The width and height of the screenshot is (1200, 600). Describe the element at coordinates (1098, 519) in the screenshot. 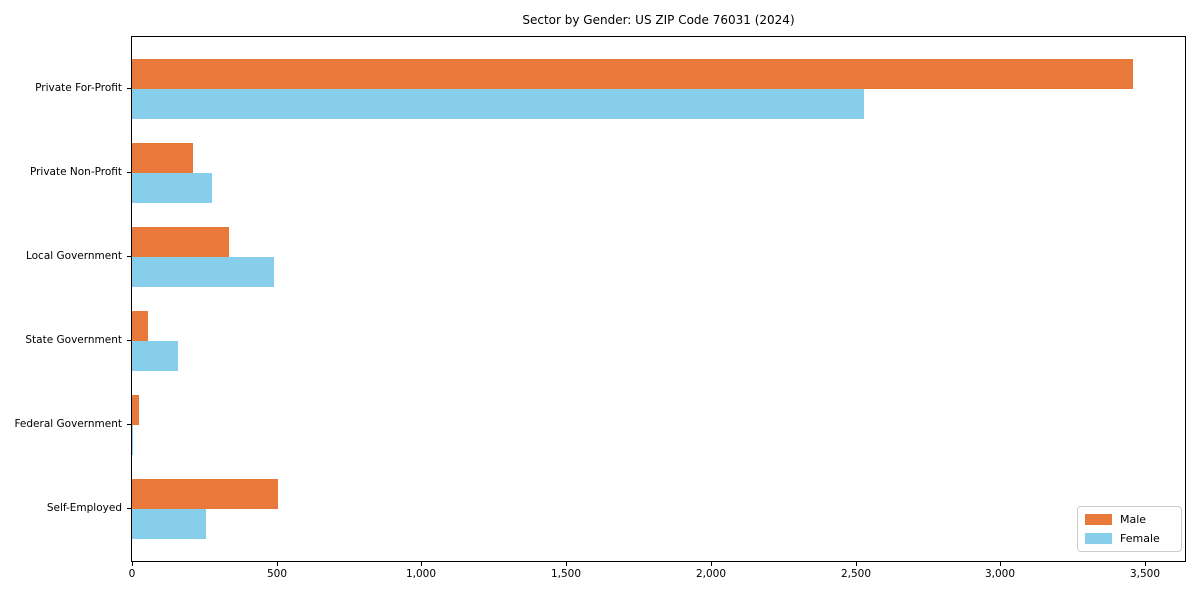

I see `legend-swatch-male-icon` at that location.